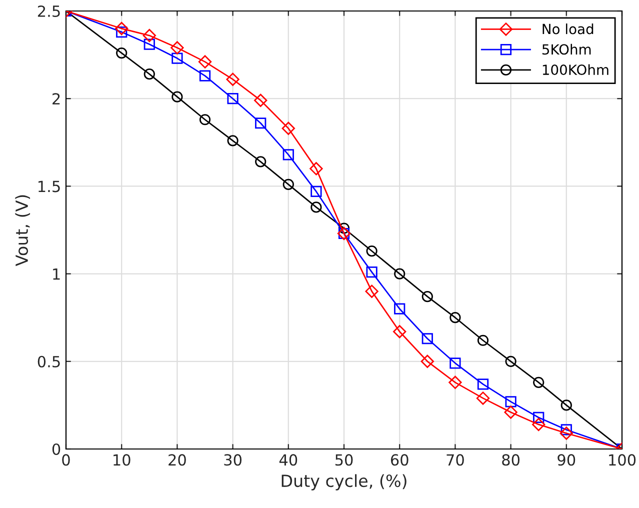 This screenshot has width=639, height=508. What do you see at coordinates (56, 274) in the screenshot?
I see `y-tick-label: 1` at bounding box center [56, 274].